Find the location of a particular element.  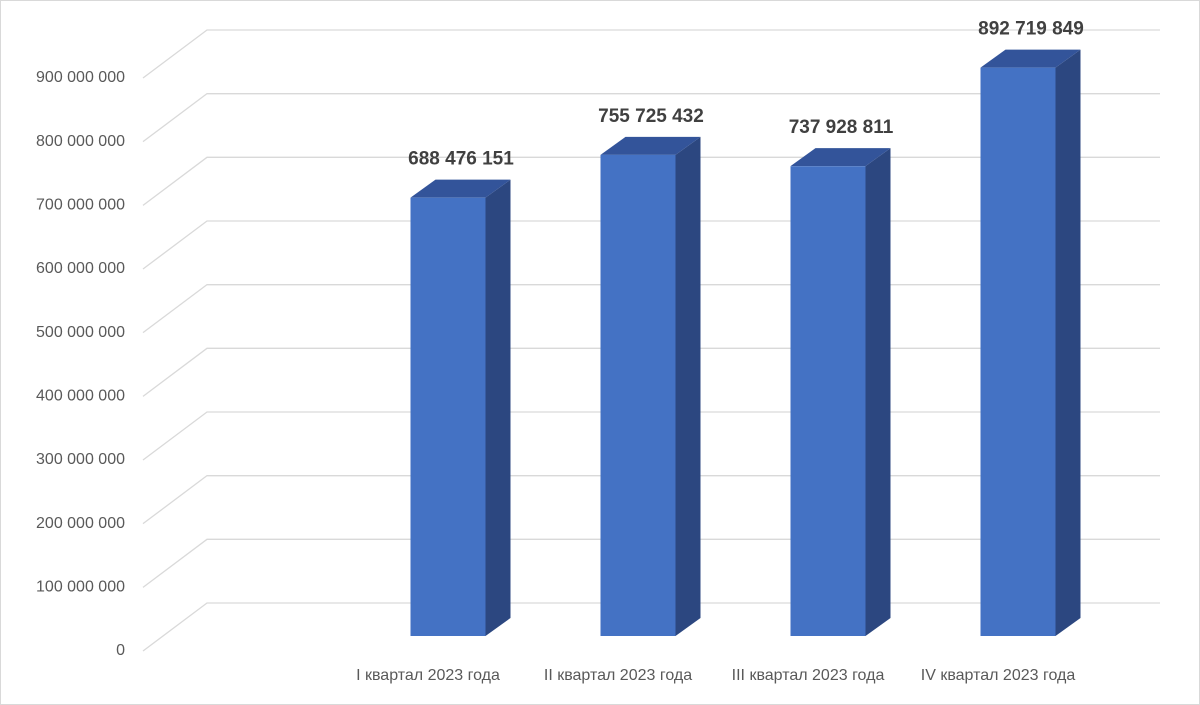

y-tick-label: 500 000 000 is located at coordinates (80, 332).